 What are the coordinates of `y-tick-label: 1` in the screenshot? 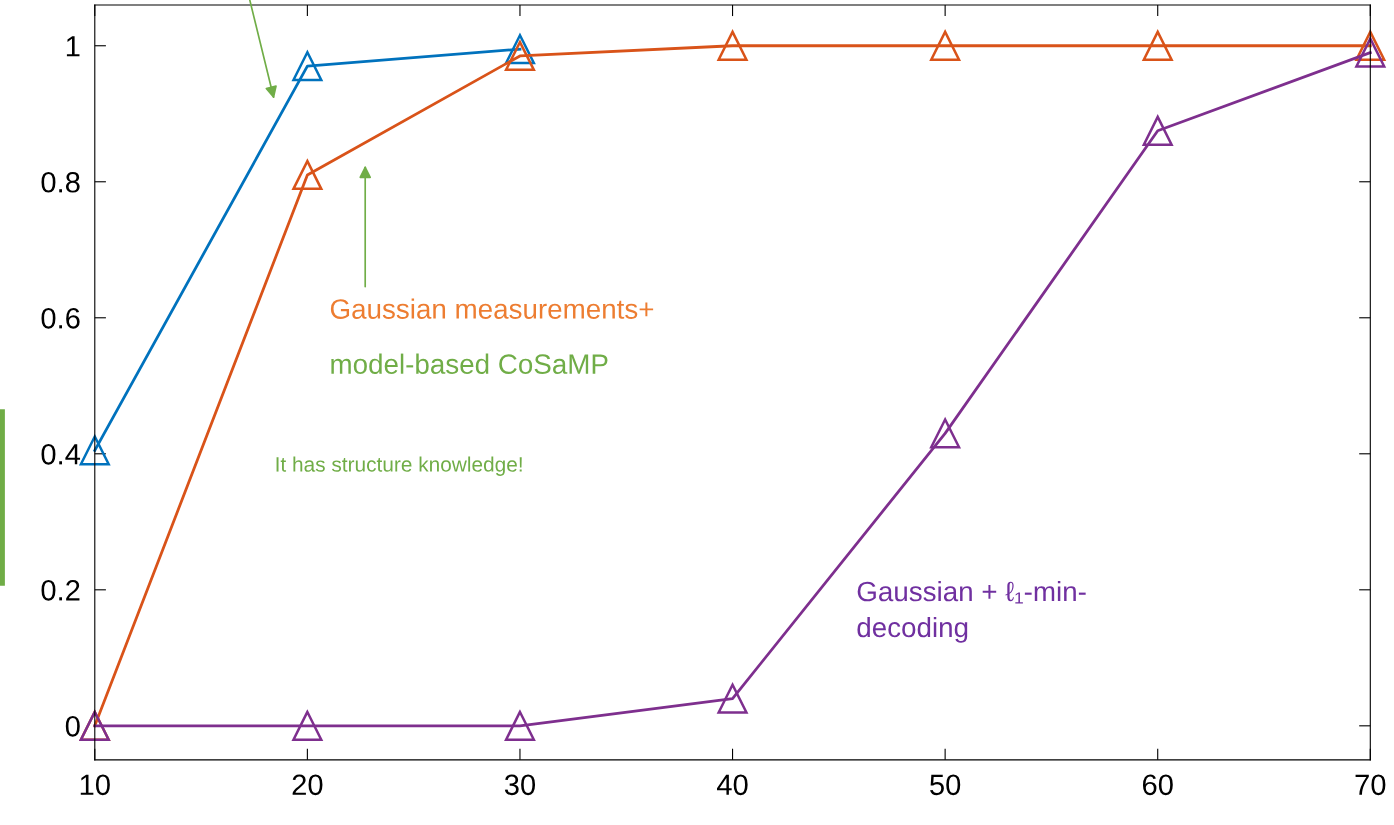 It's located at (73, 46).